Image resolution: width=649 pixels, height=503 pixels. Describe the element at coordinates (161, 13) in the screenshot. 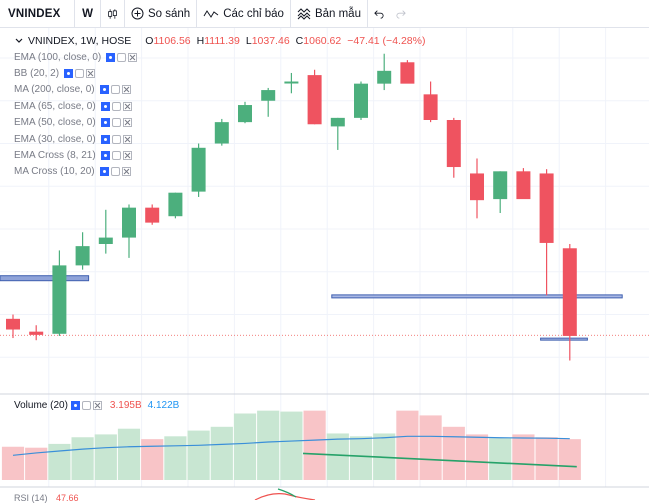

I see `compare-button: So sánh` at that location.